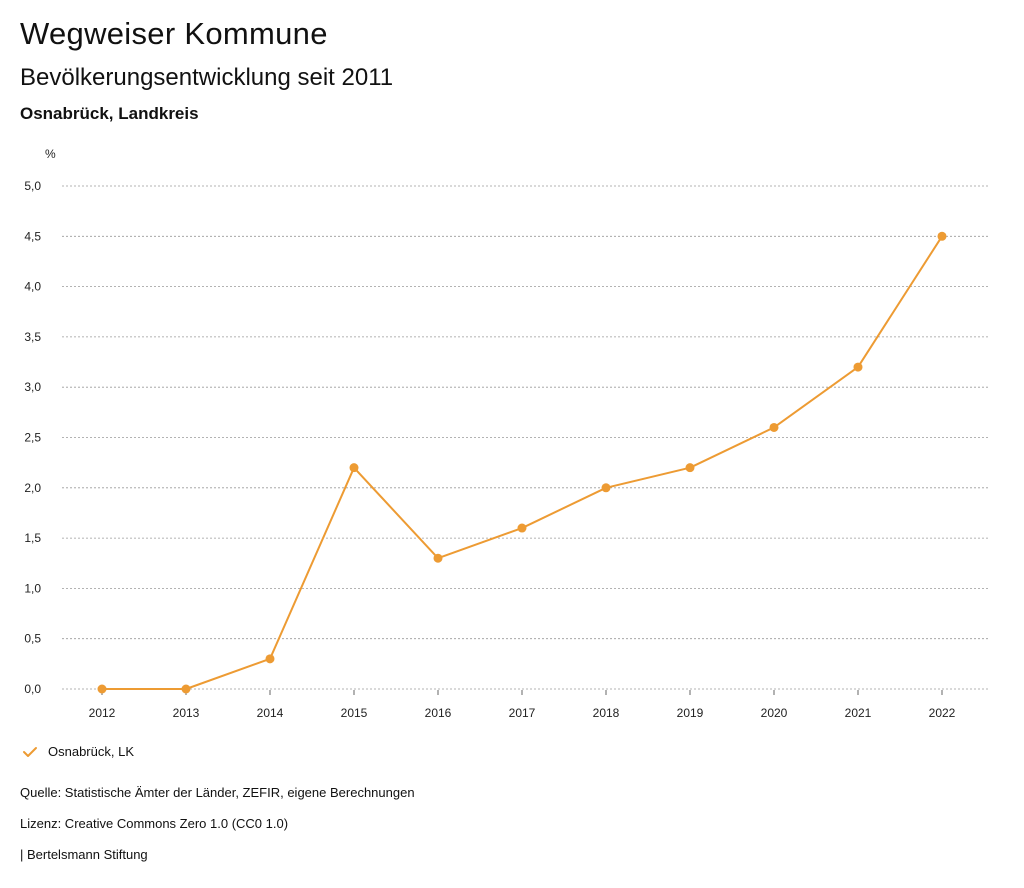 This screenshot has height=888, width=1024. I want to click on x-tick-label: 2015, so click(354, 713).